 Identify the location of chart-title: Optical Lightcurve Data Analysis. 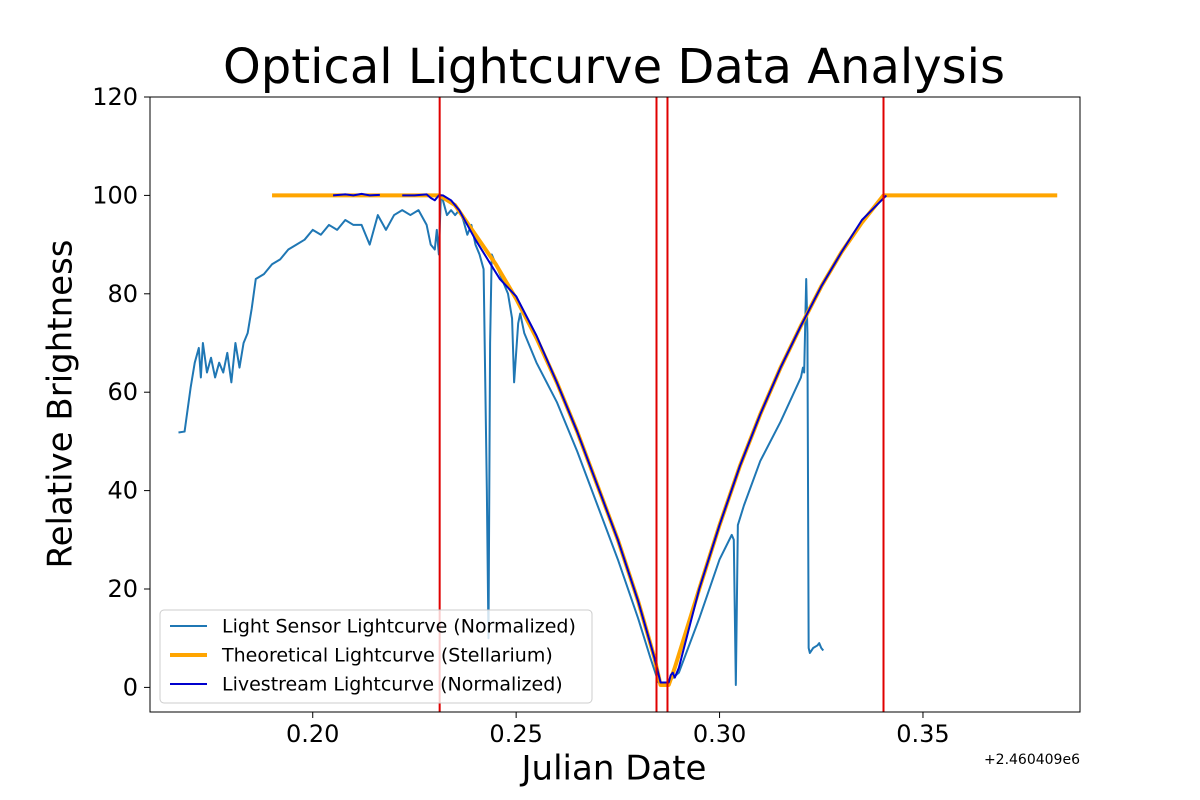
(614, 67).